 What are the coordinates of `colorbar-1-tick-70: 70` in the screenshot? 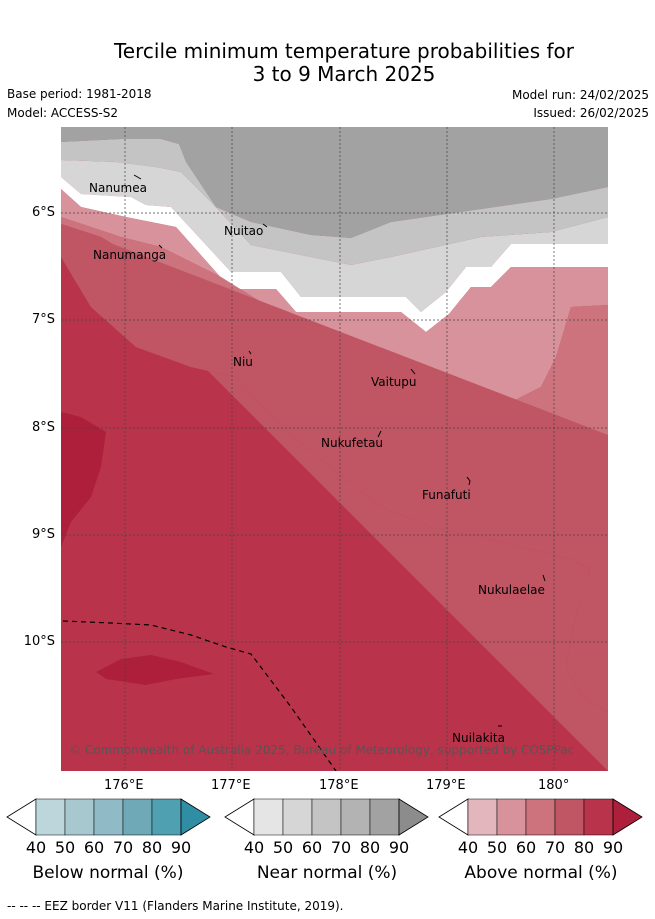 It's located at (341, 847).